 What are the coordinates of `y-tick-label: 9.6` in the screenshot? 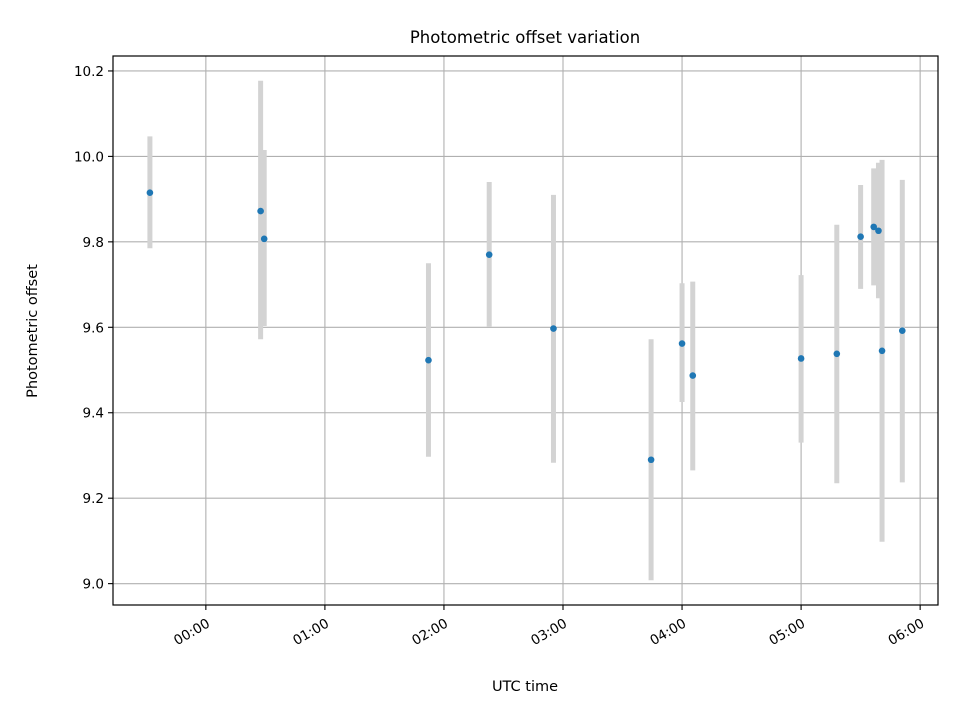 It's located at (93, 328).